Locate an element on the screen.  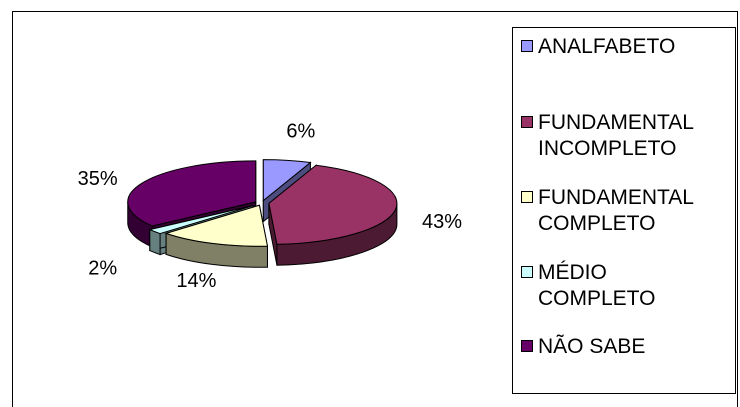
data-label-fundamental-incompleto: 43% is located at coordinates (442, 222).